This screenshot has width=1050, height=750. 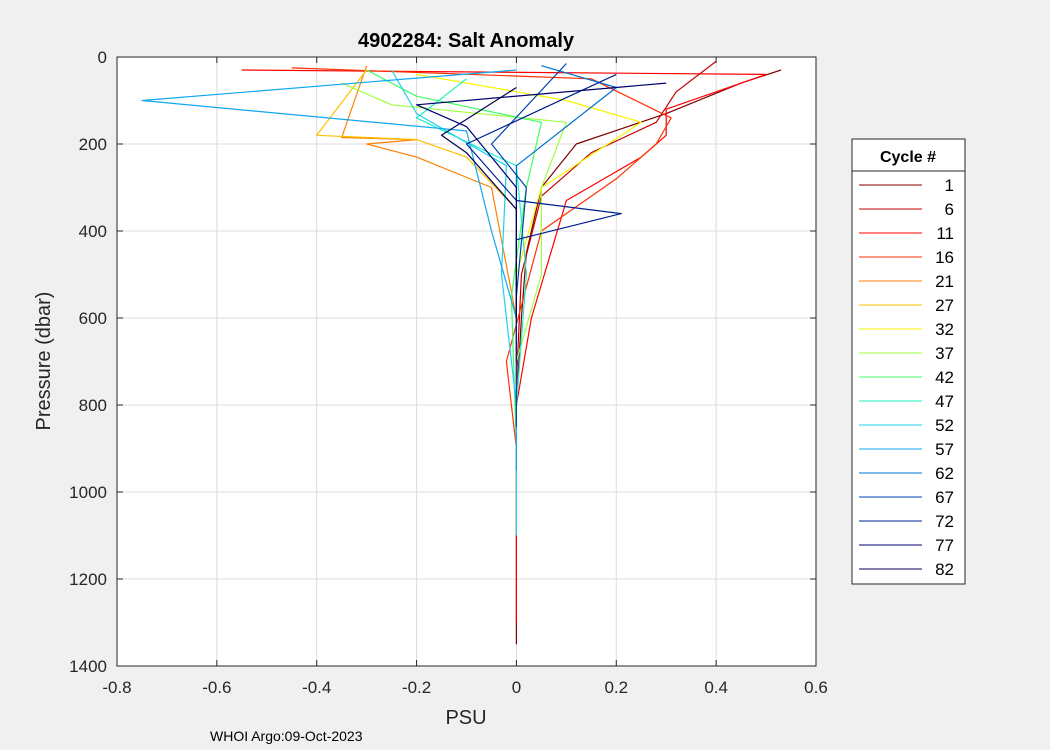 What do you see at coordinates (616, 687) in the screenshot?
I see `x-tick-label: 0.2` at bounding box center [616, 687].